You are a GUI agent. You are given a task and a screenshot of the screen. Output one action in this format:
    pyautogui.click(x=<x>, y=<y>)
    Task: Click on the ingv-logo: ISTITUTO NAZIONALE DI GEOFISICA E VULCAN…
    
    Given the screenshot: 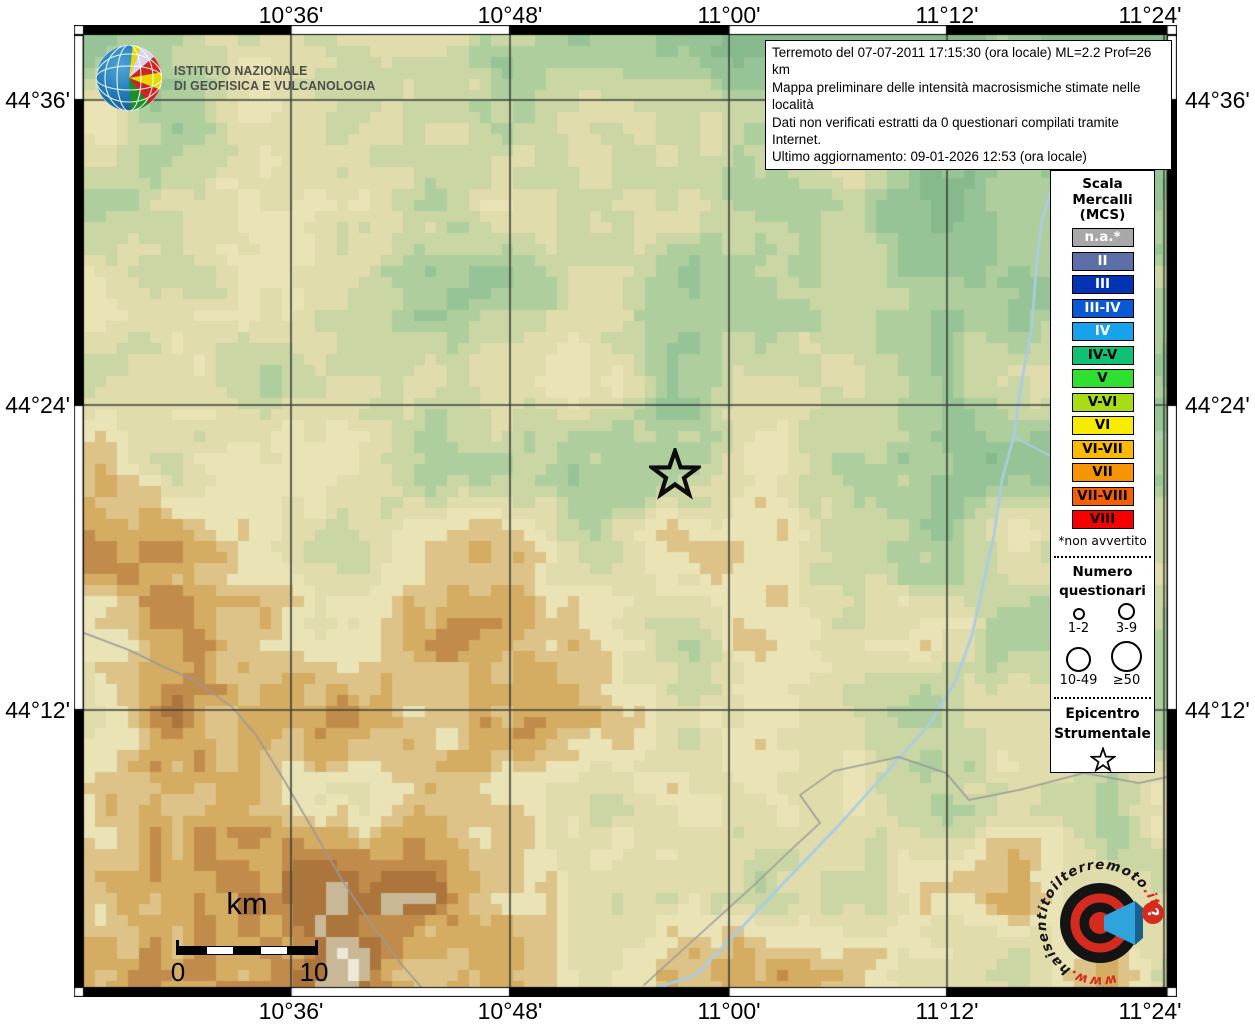 What is the action you would take?
    pyautogui.click(x=240, y=78)
    